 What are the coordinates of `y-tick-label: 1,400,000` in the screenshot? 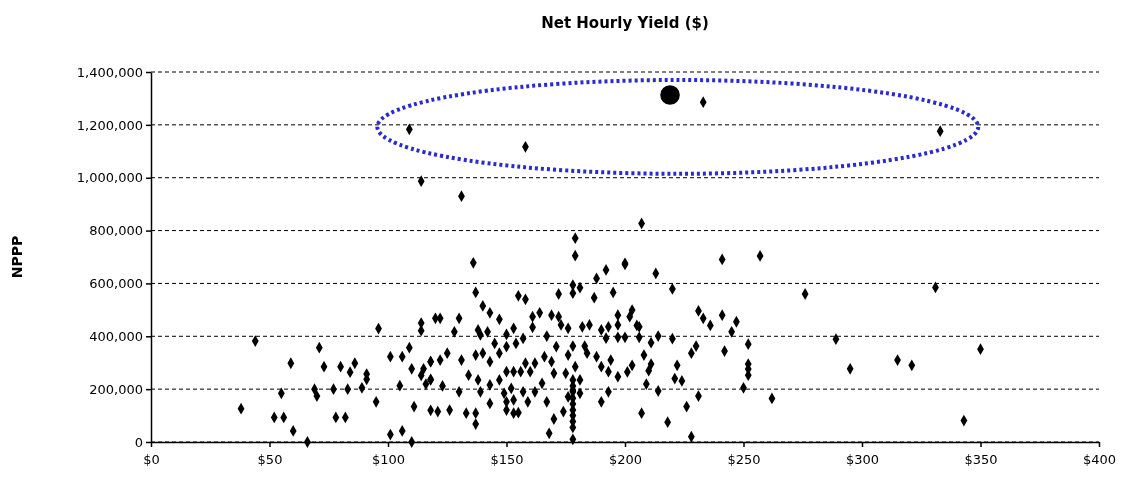 It's located at (109, 72).